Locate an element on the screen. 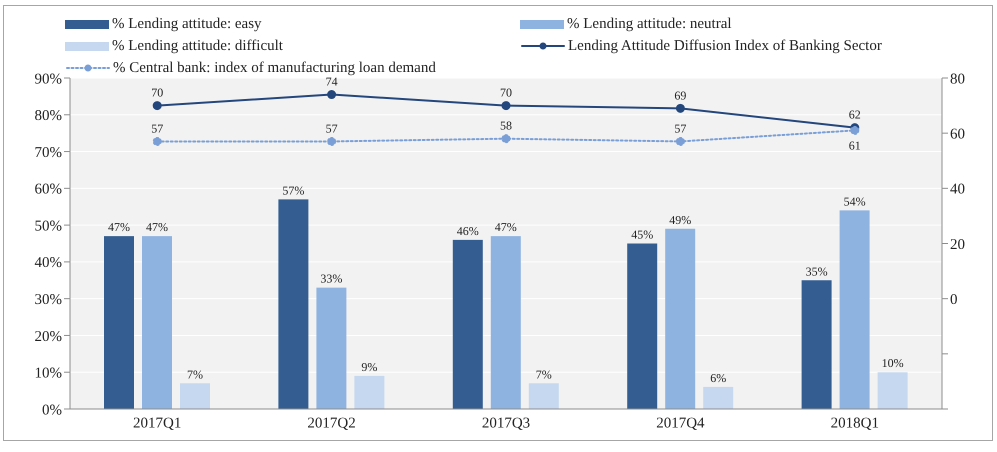  legend-label: % Lending attitude: easy is located at coordinates (187, 24).